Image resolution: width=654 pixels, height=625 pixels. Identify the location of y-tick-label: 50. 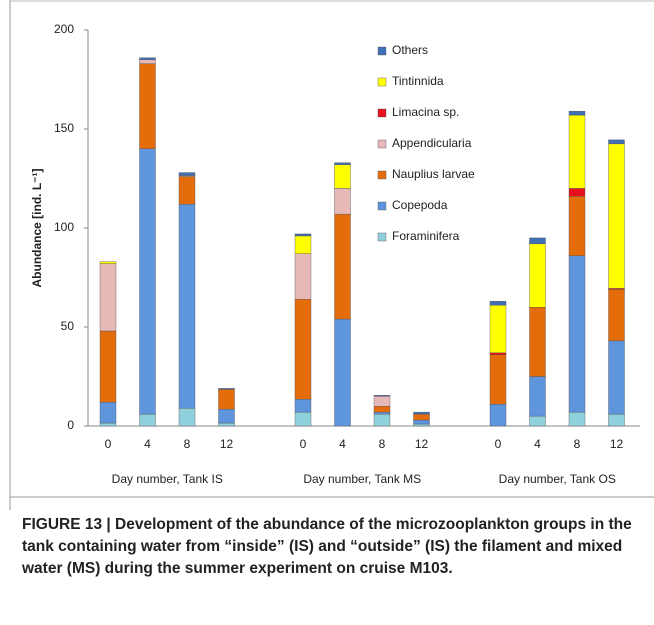
(68, 326).